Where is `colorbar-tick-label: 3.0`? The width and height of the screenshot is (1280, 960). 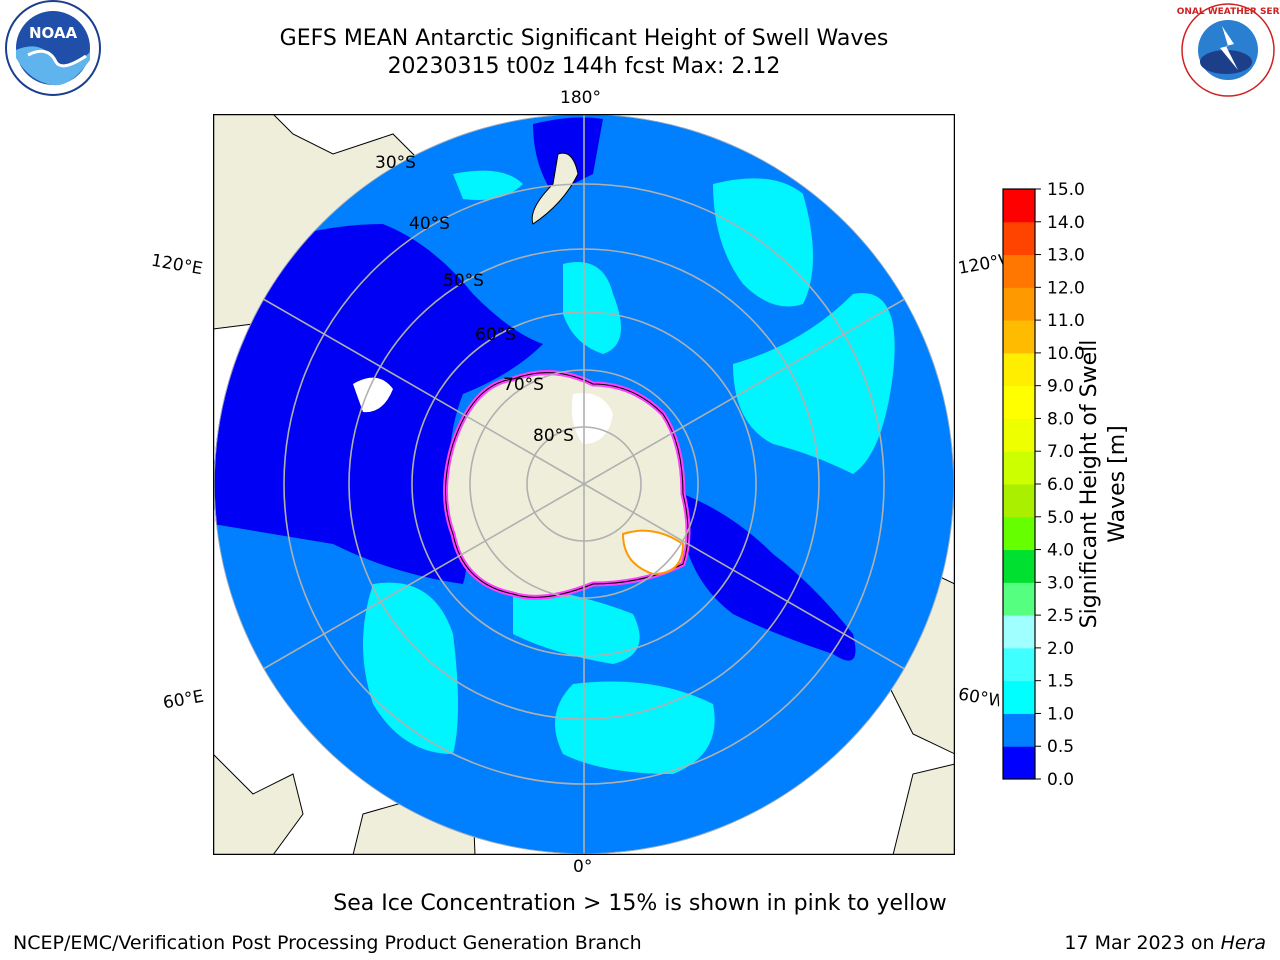 colorbar-tick-label: 3.0 is located at coordinates (1060, 583).